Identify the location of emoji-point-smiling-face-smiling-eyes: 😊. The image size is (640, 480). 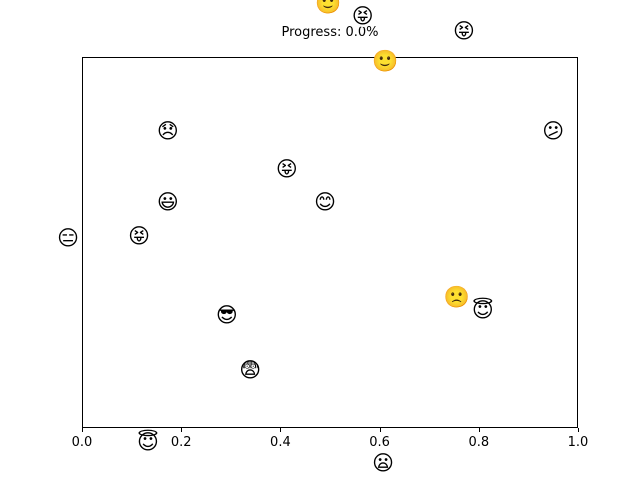
(325, 201).